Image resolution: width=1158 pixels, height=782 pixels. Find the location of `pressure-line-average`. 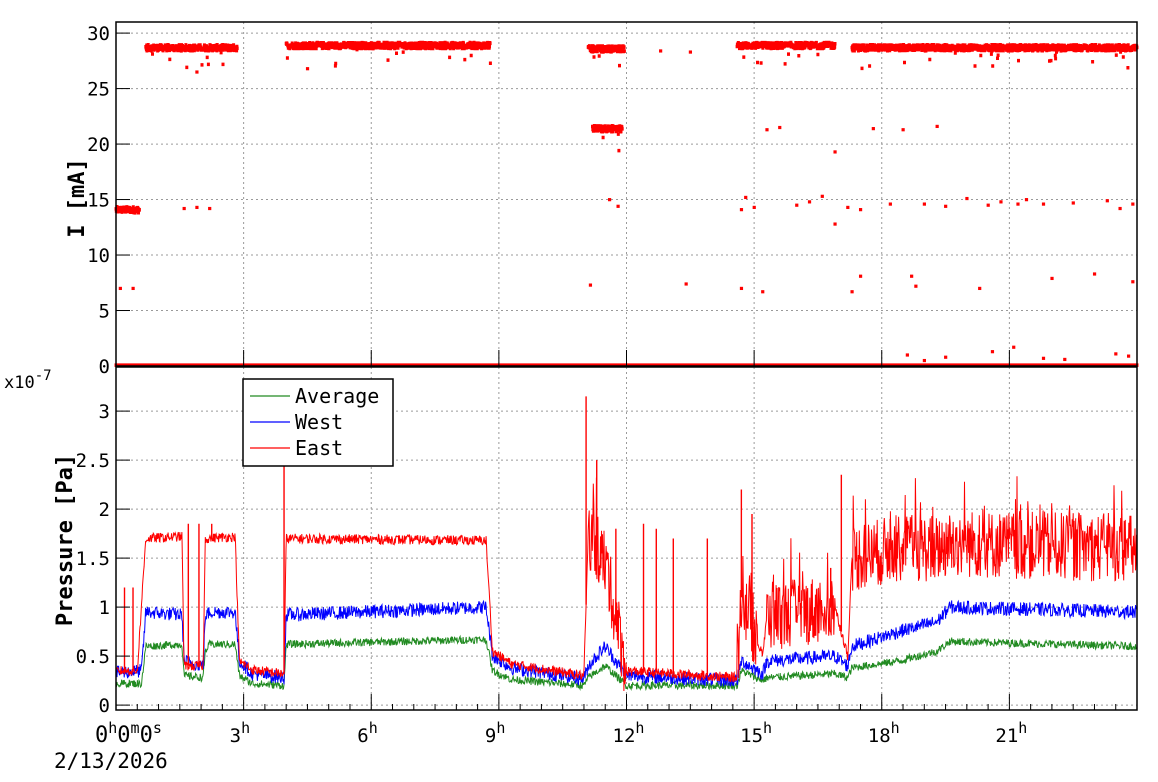

pressure-line-average is located at coordinates (626, 663).